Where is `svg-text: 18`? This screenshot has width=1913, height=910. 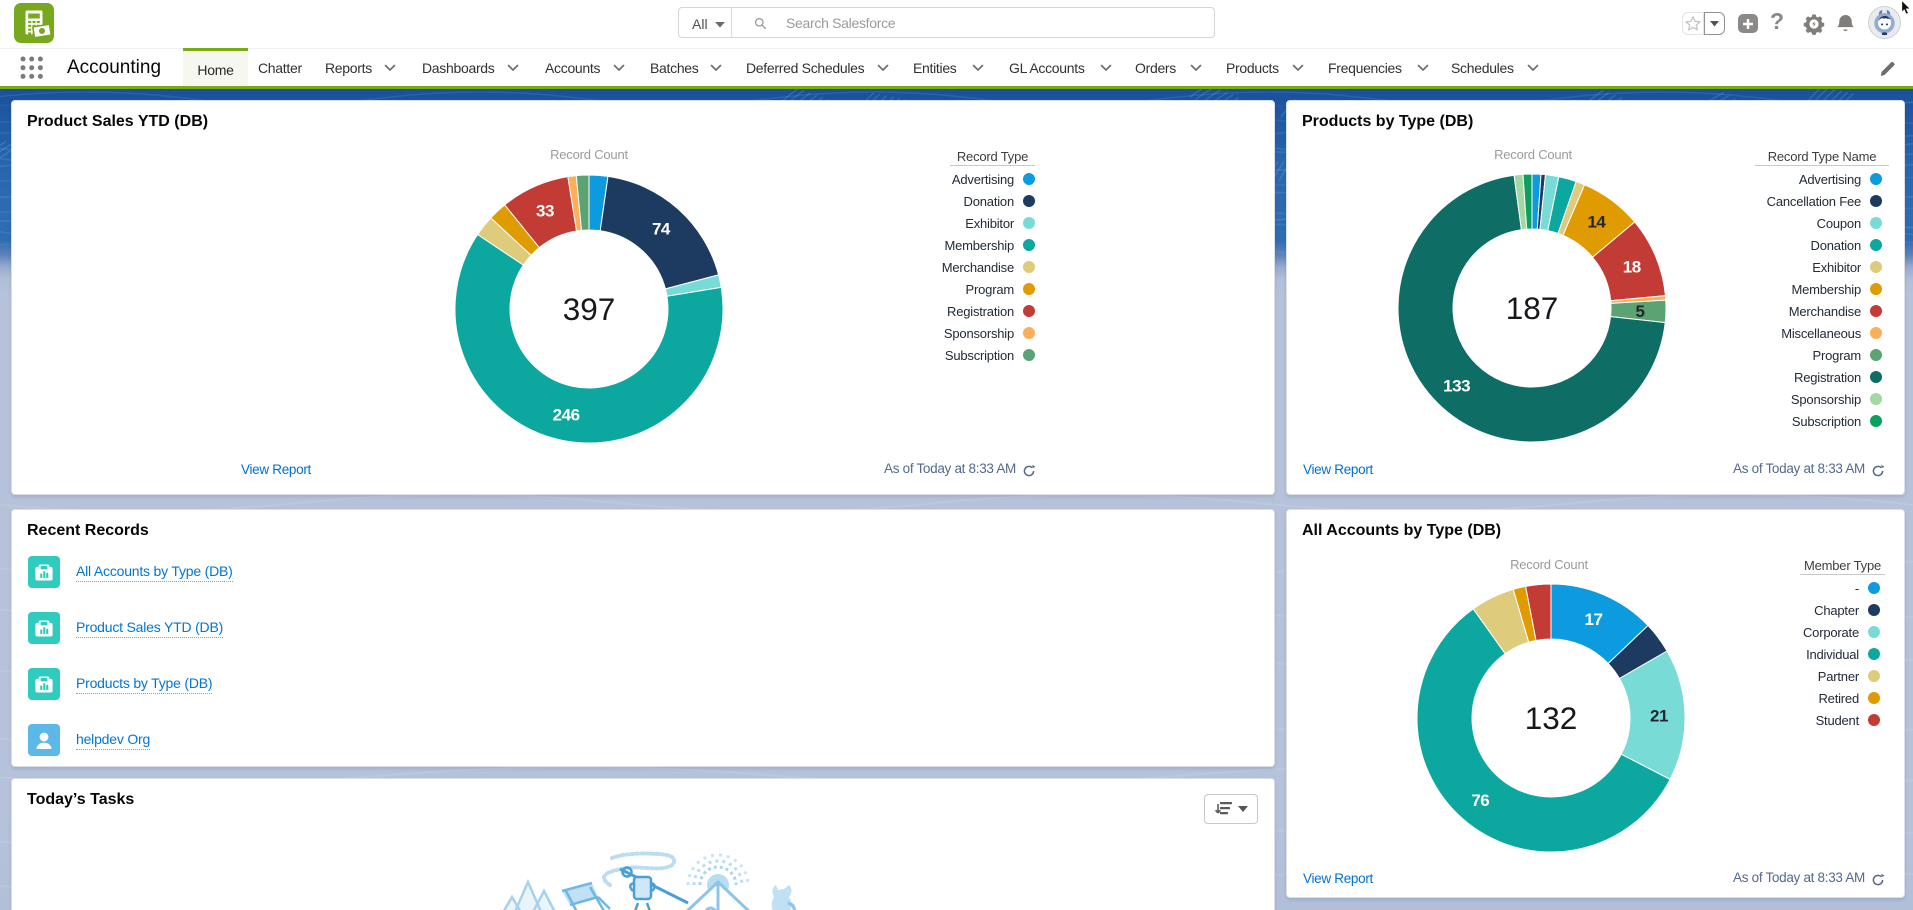 svg-text: 18 is located at coordinates (1632, 267).